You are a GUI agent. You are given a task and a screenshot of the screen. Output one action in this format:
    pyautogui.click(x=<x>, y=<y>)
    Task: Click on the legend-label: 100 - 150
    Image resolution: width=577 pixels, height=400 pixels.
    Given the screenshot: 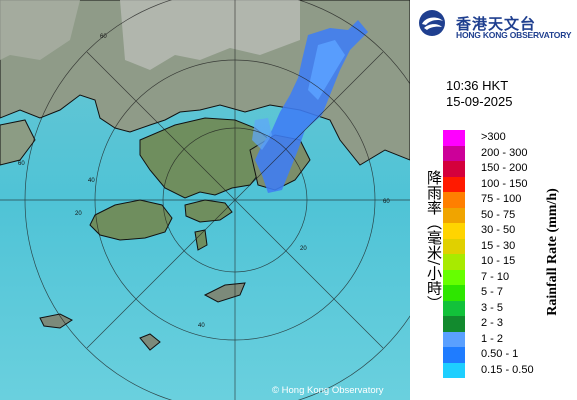 What is the action you would take?
    pyautogui.click(x=504, y=183)
    